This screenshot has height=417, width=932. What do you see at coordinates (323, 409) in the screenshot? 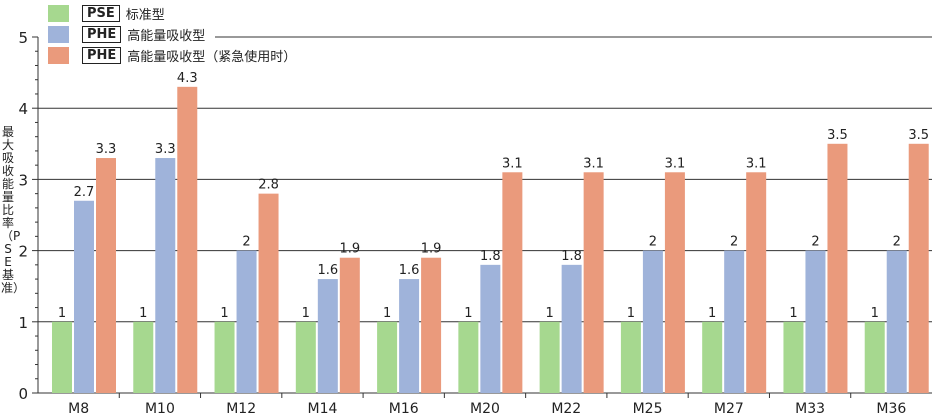
I see `x-tick-label: M14` at bounding box center [323, 409].